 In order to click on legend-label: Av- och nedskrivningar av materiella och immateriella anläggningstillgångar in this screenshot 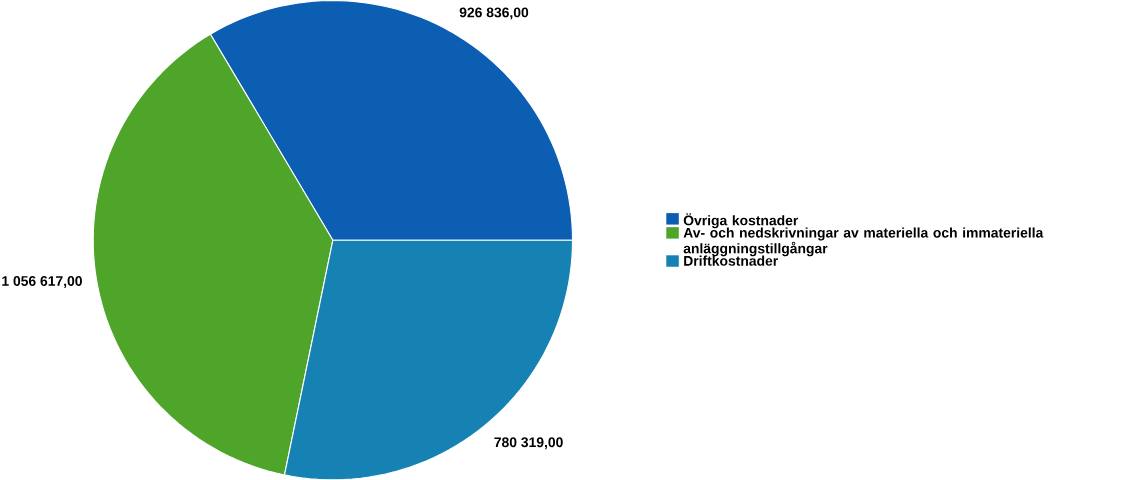, I will do `click(863, 242)`.